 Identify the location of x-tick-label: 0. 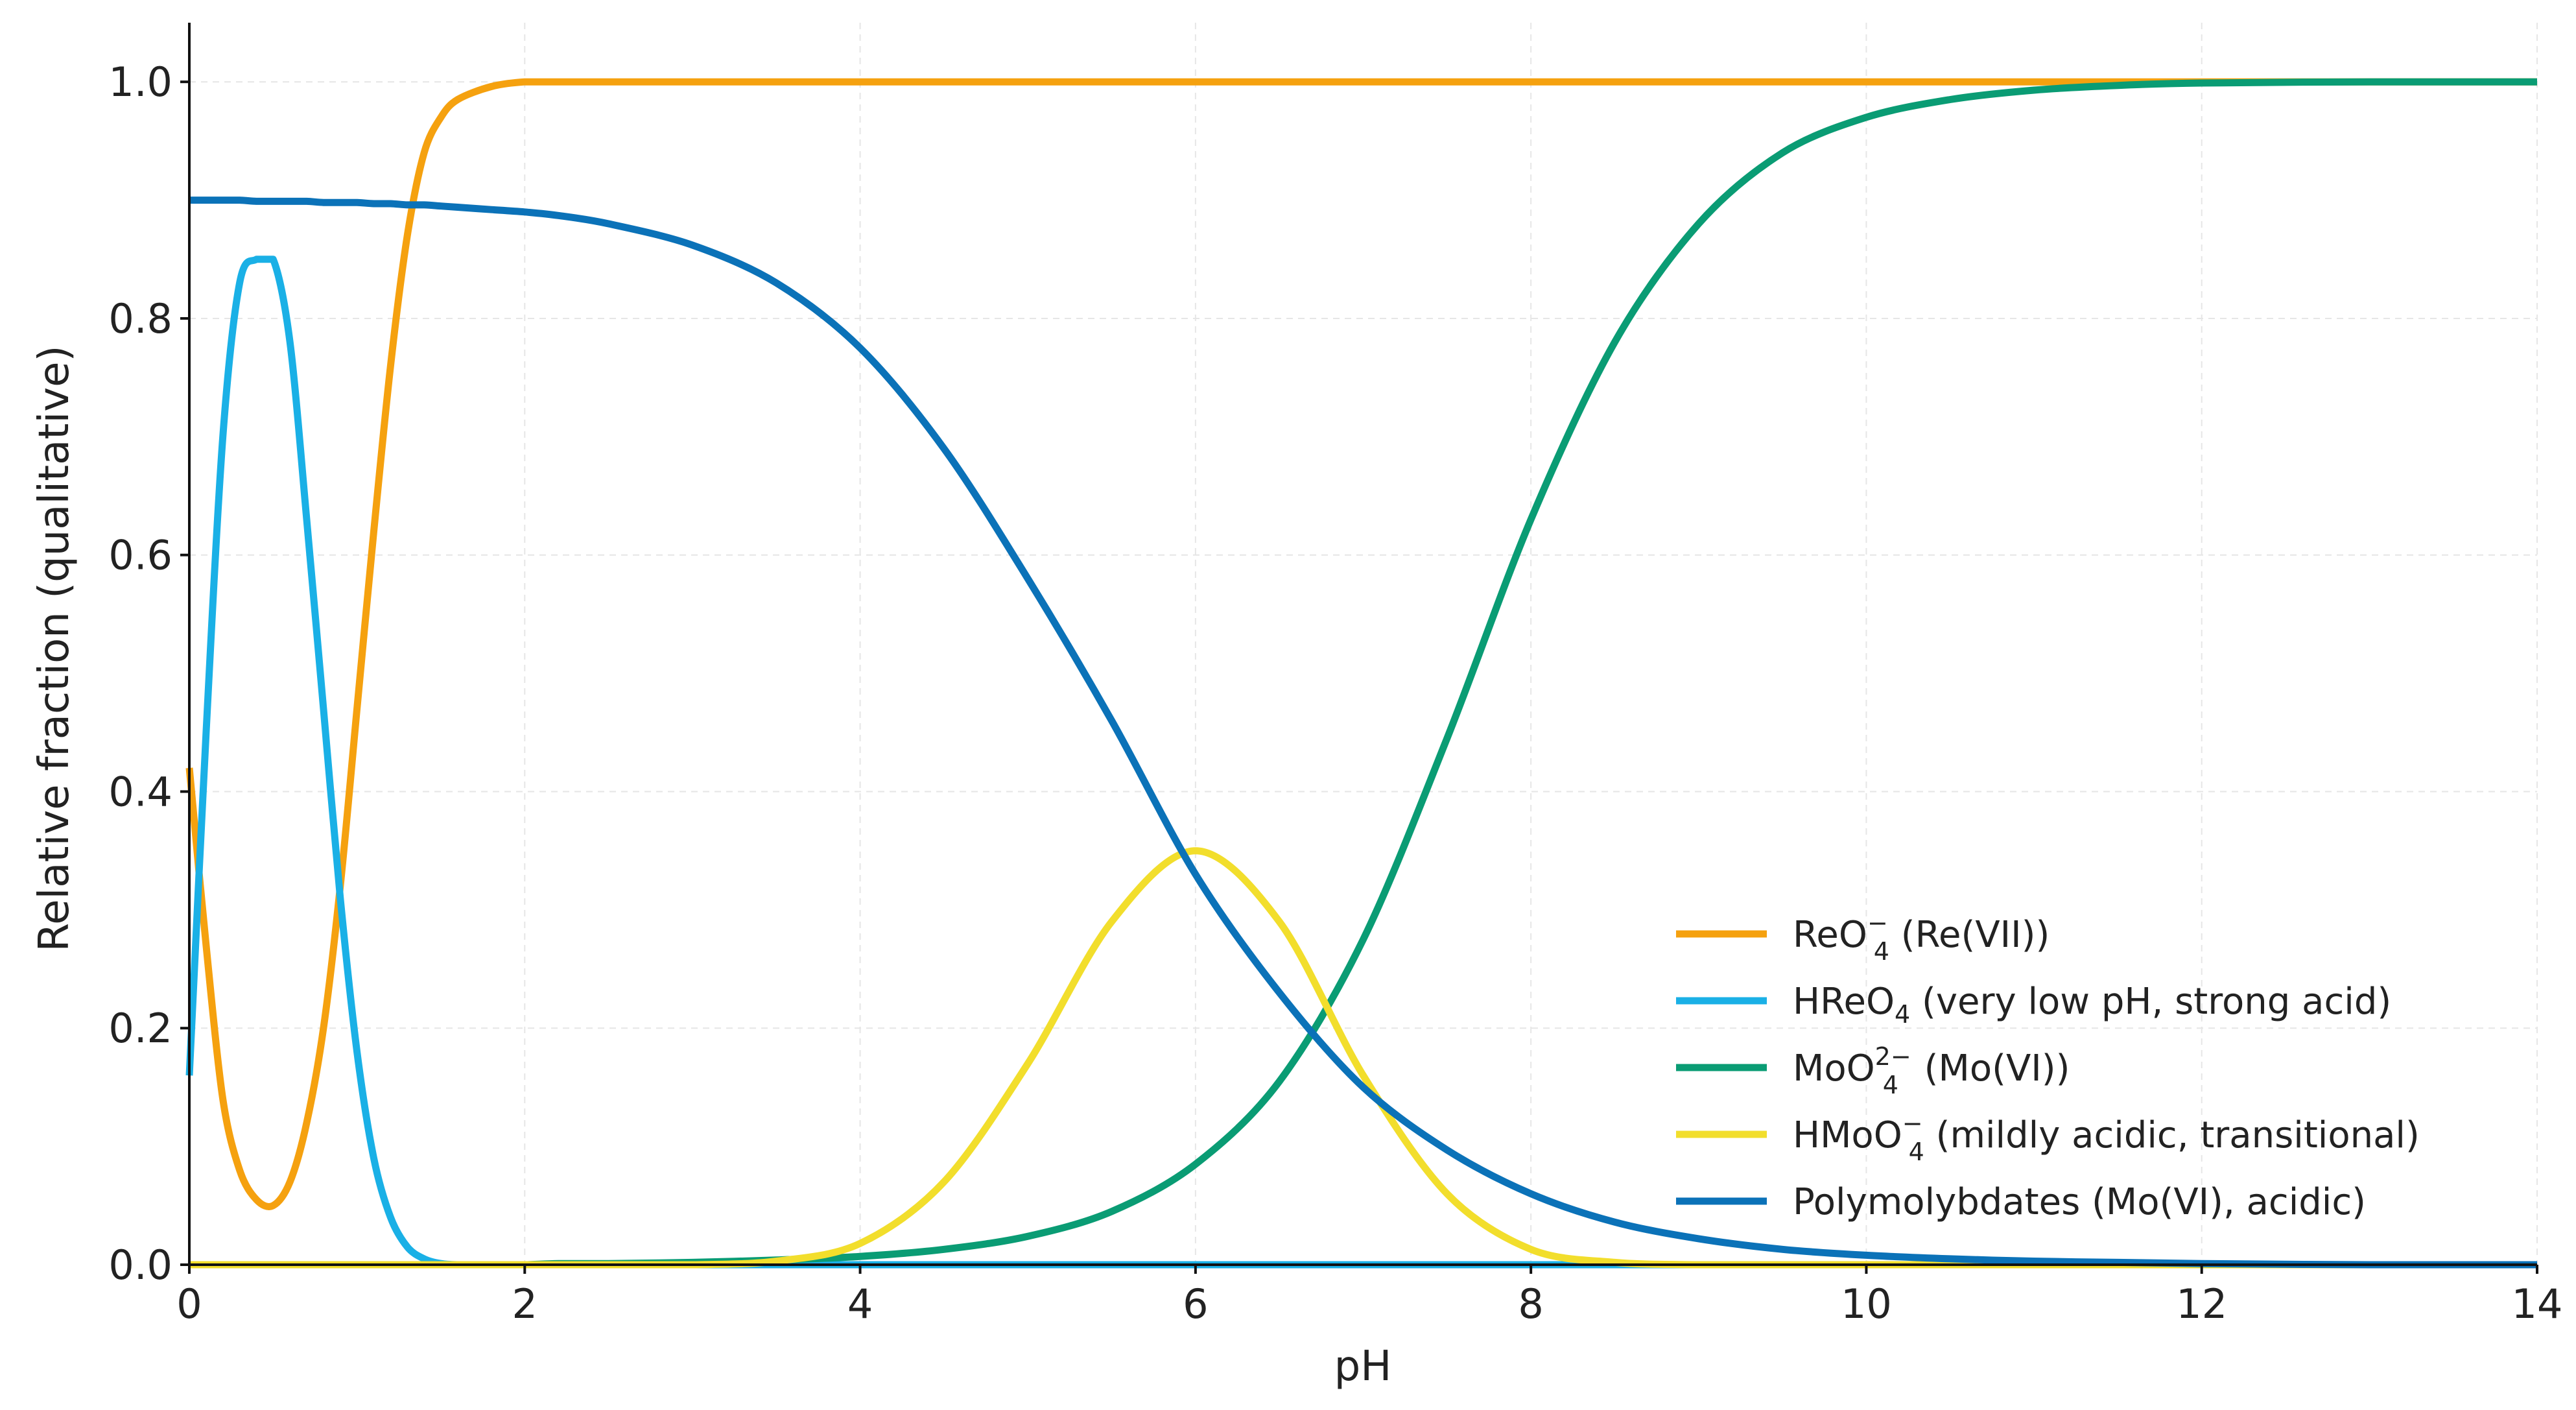
(189, 1304).